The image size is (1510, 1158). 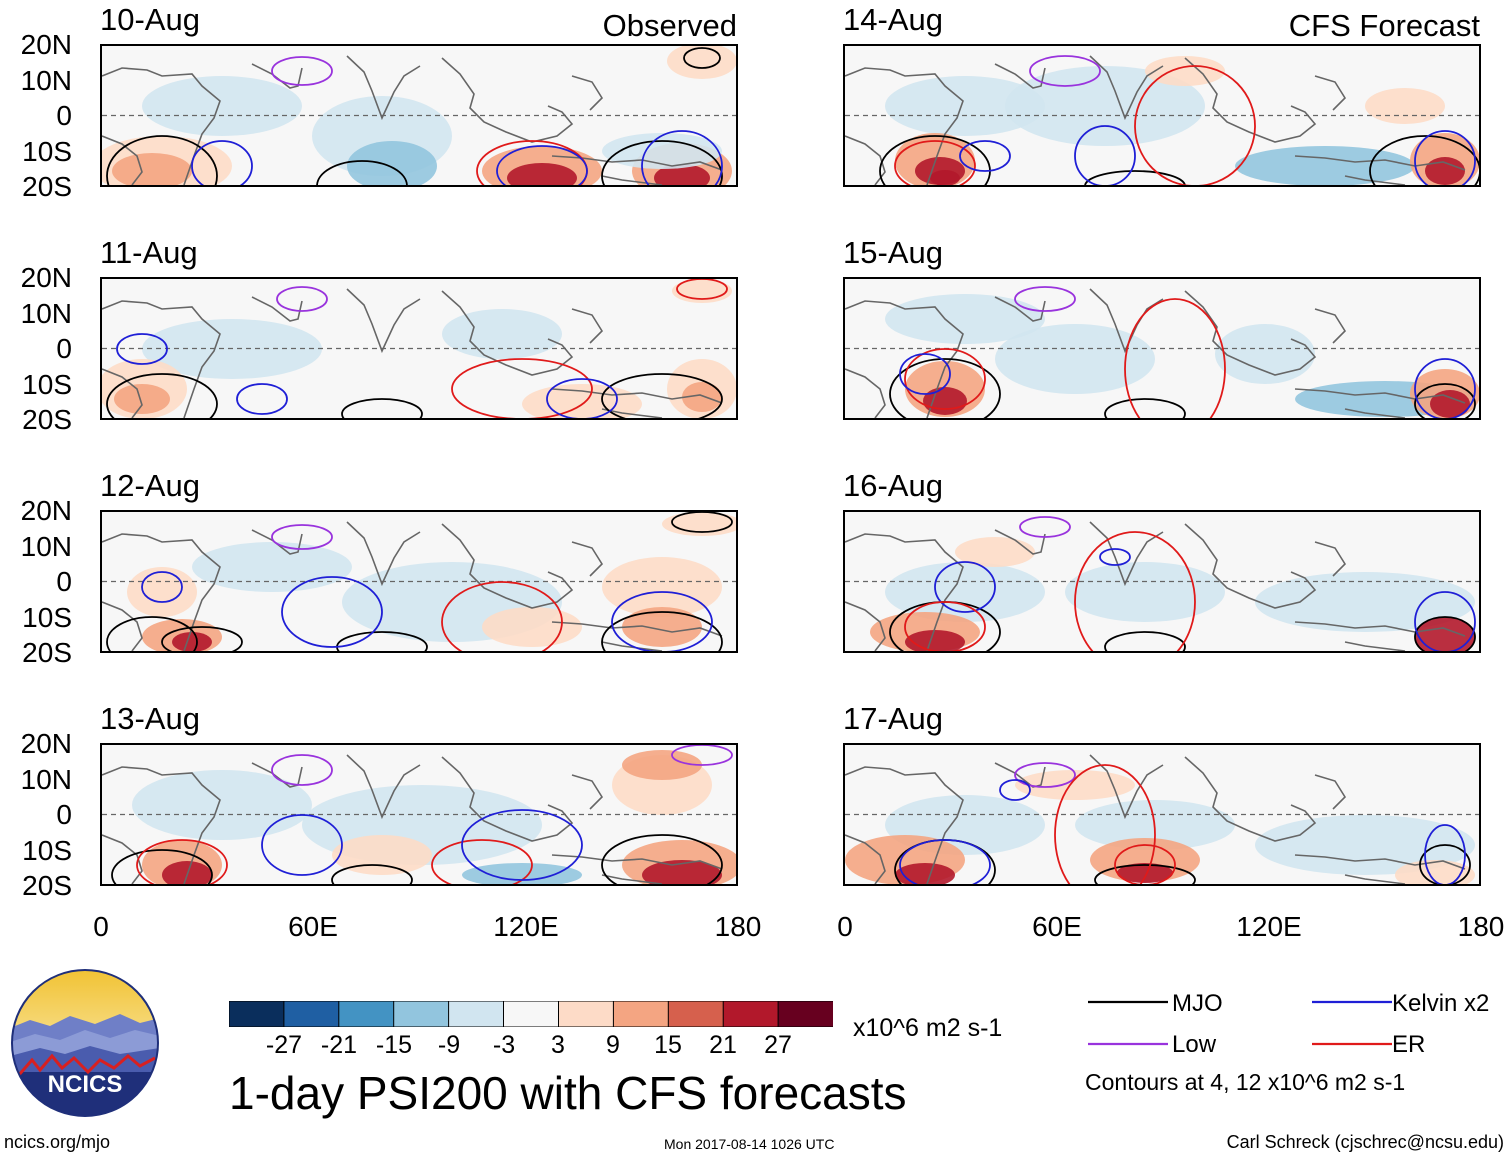 I want to click on chart-title: 1-day PSI200 with CFS forecasts, so click(x=568, y=1093).